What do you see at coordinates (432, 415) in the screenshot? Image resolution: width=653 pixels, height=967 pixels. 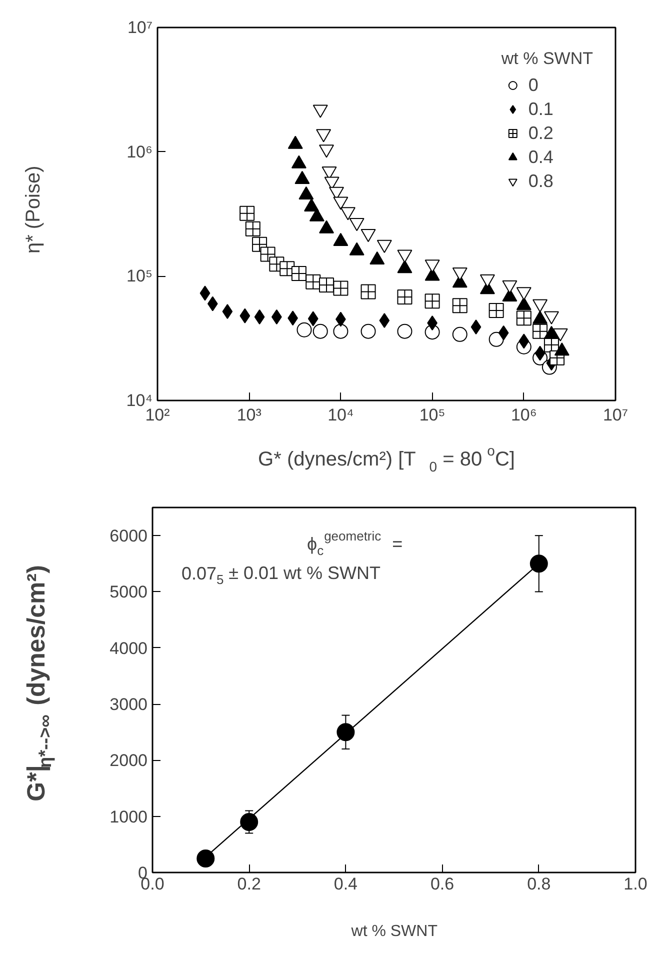 I see `x-tick-label: 10⁵` at bounding box center [432, 415].